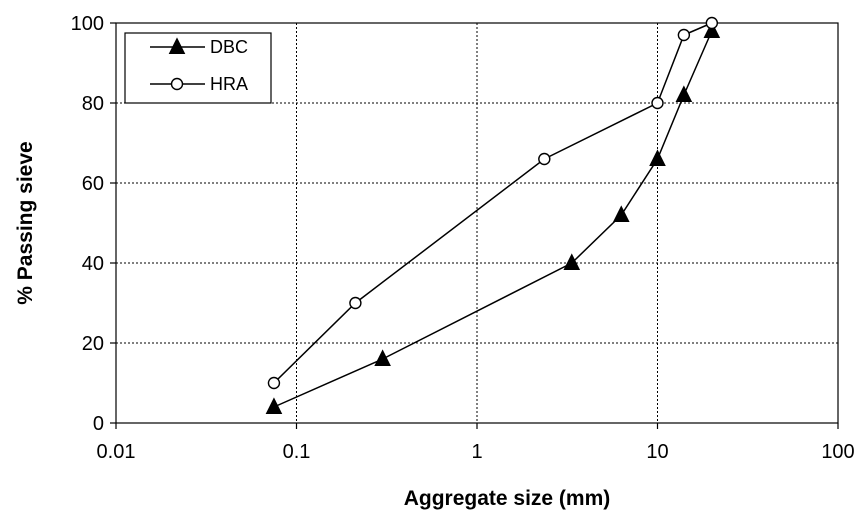  I want to click on legend: DBC HRA, so click(198, 68).